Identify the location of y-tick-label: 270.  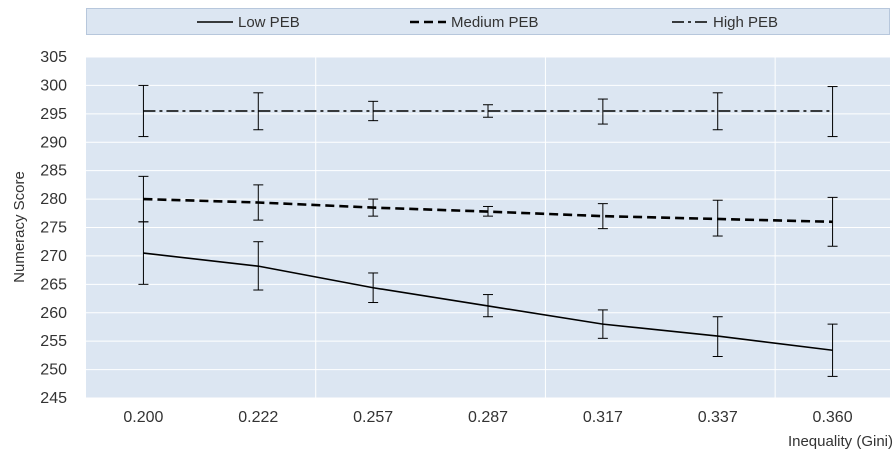
(53, 256).